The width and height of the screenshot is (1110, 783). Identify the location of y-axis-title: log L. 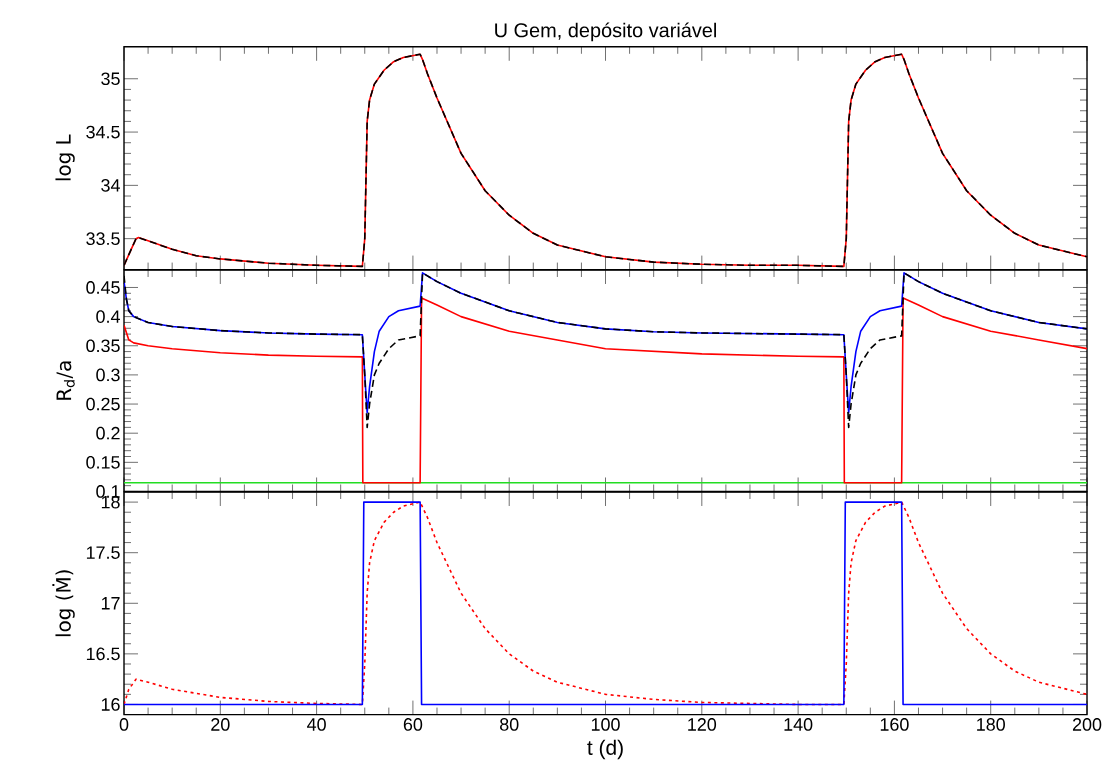
(65, 157).